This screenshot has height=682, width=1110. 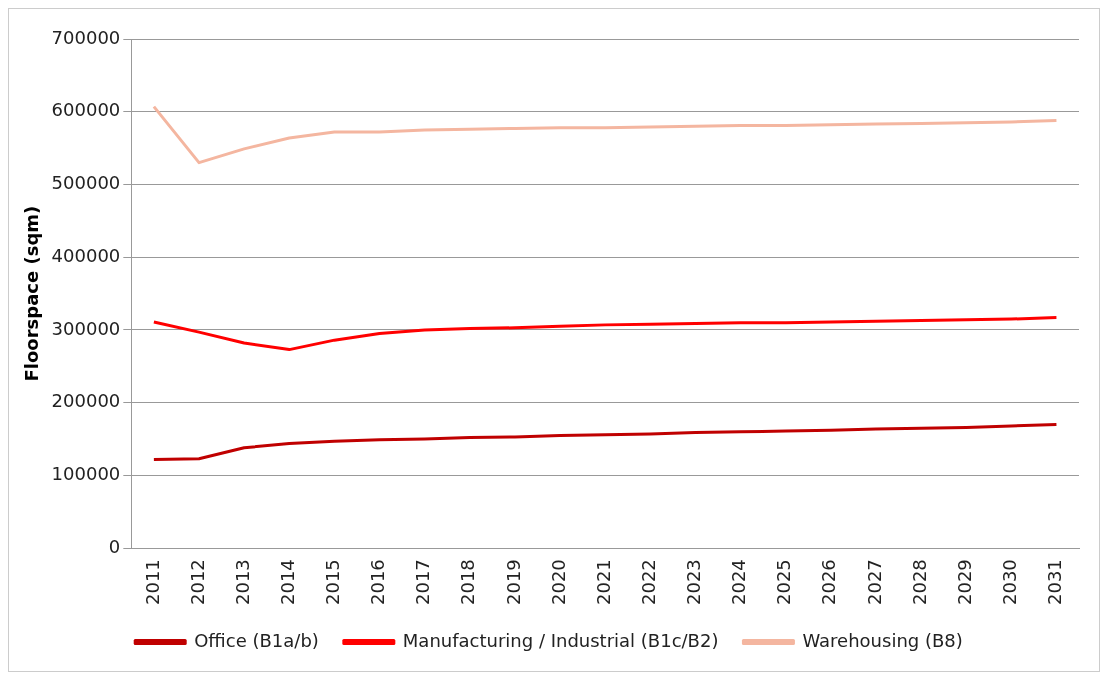 I want to click on x-tick-label: 2031, so click(x=1055, y=582).